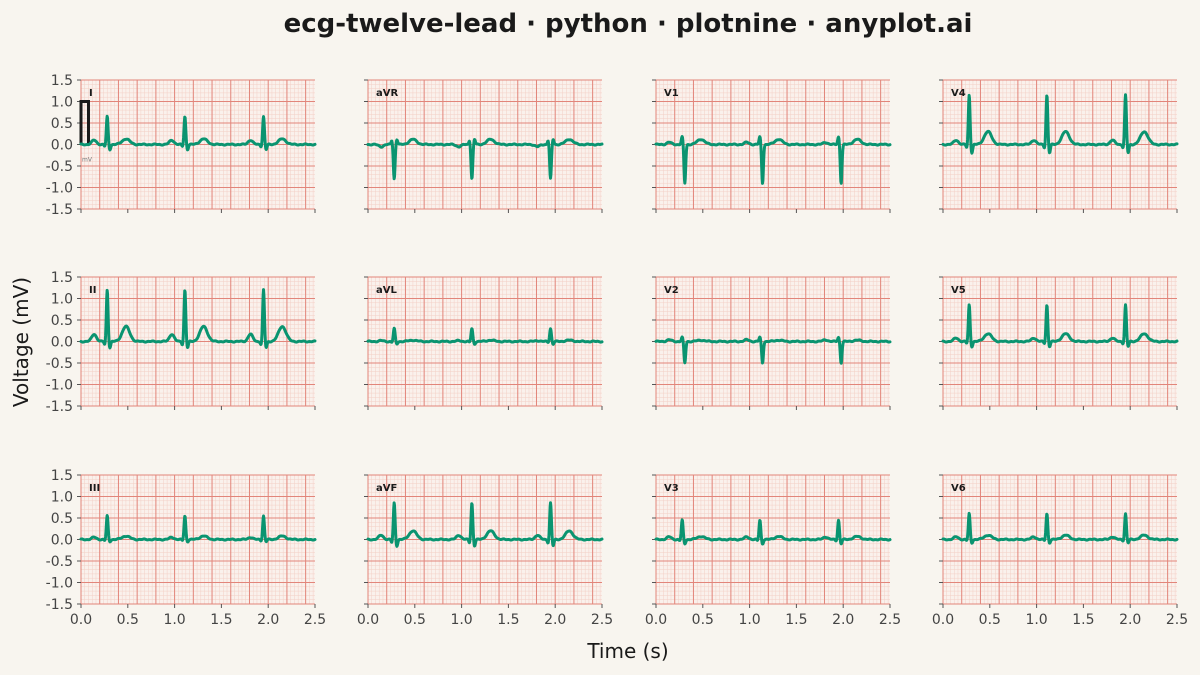 The image size is (1200, 675). I want to click on y-axis-label: Voltage (mV), so click(21, 342).